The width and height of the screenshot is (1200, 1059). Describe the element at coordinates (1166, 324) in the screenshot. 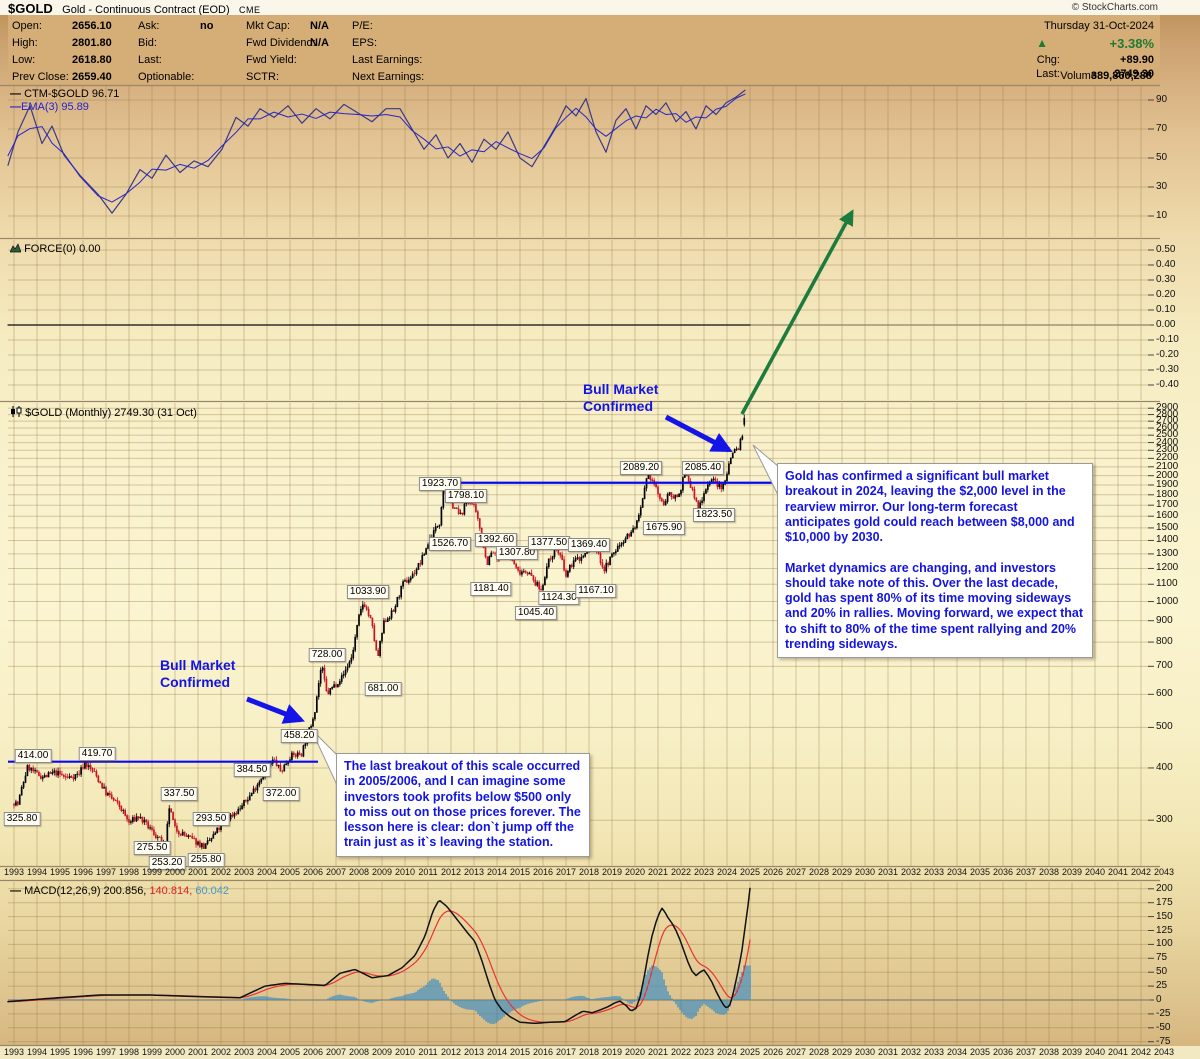

I see `y-axis-tick: 0.00` at that location.